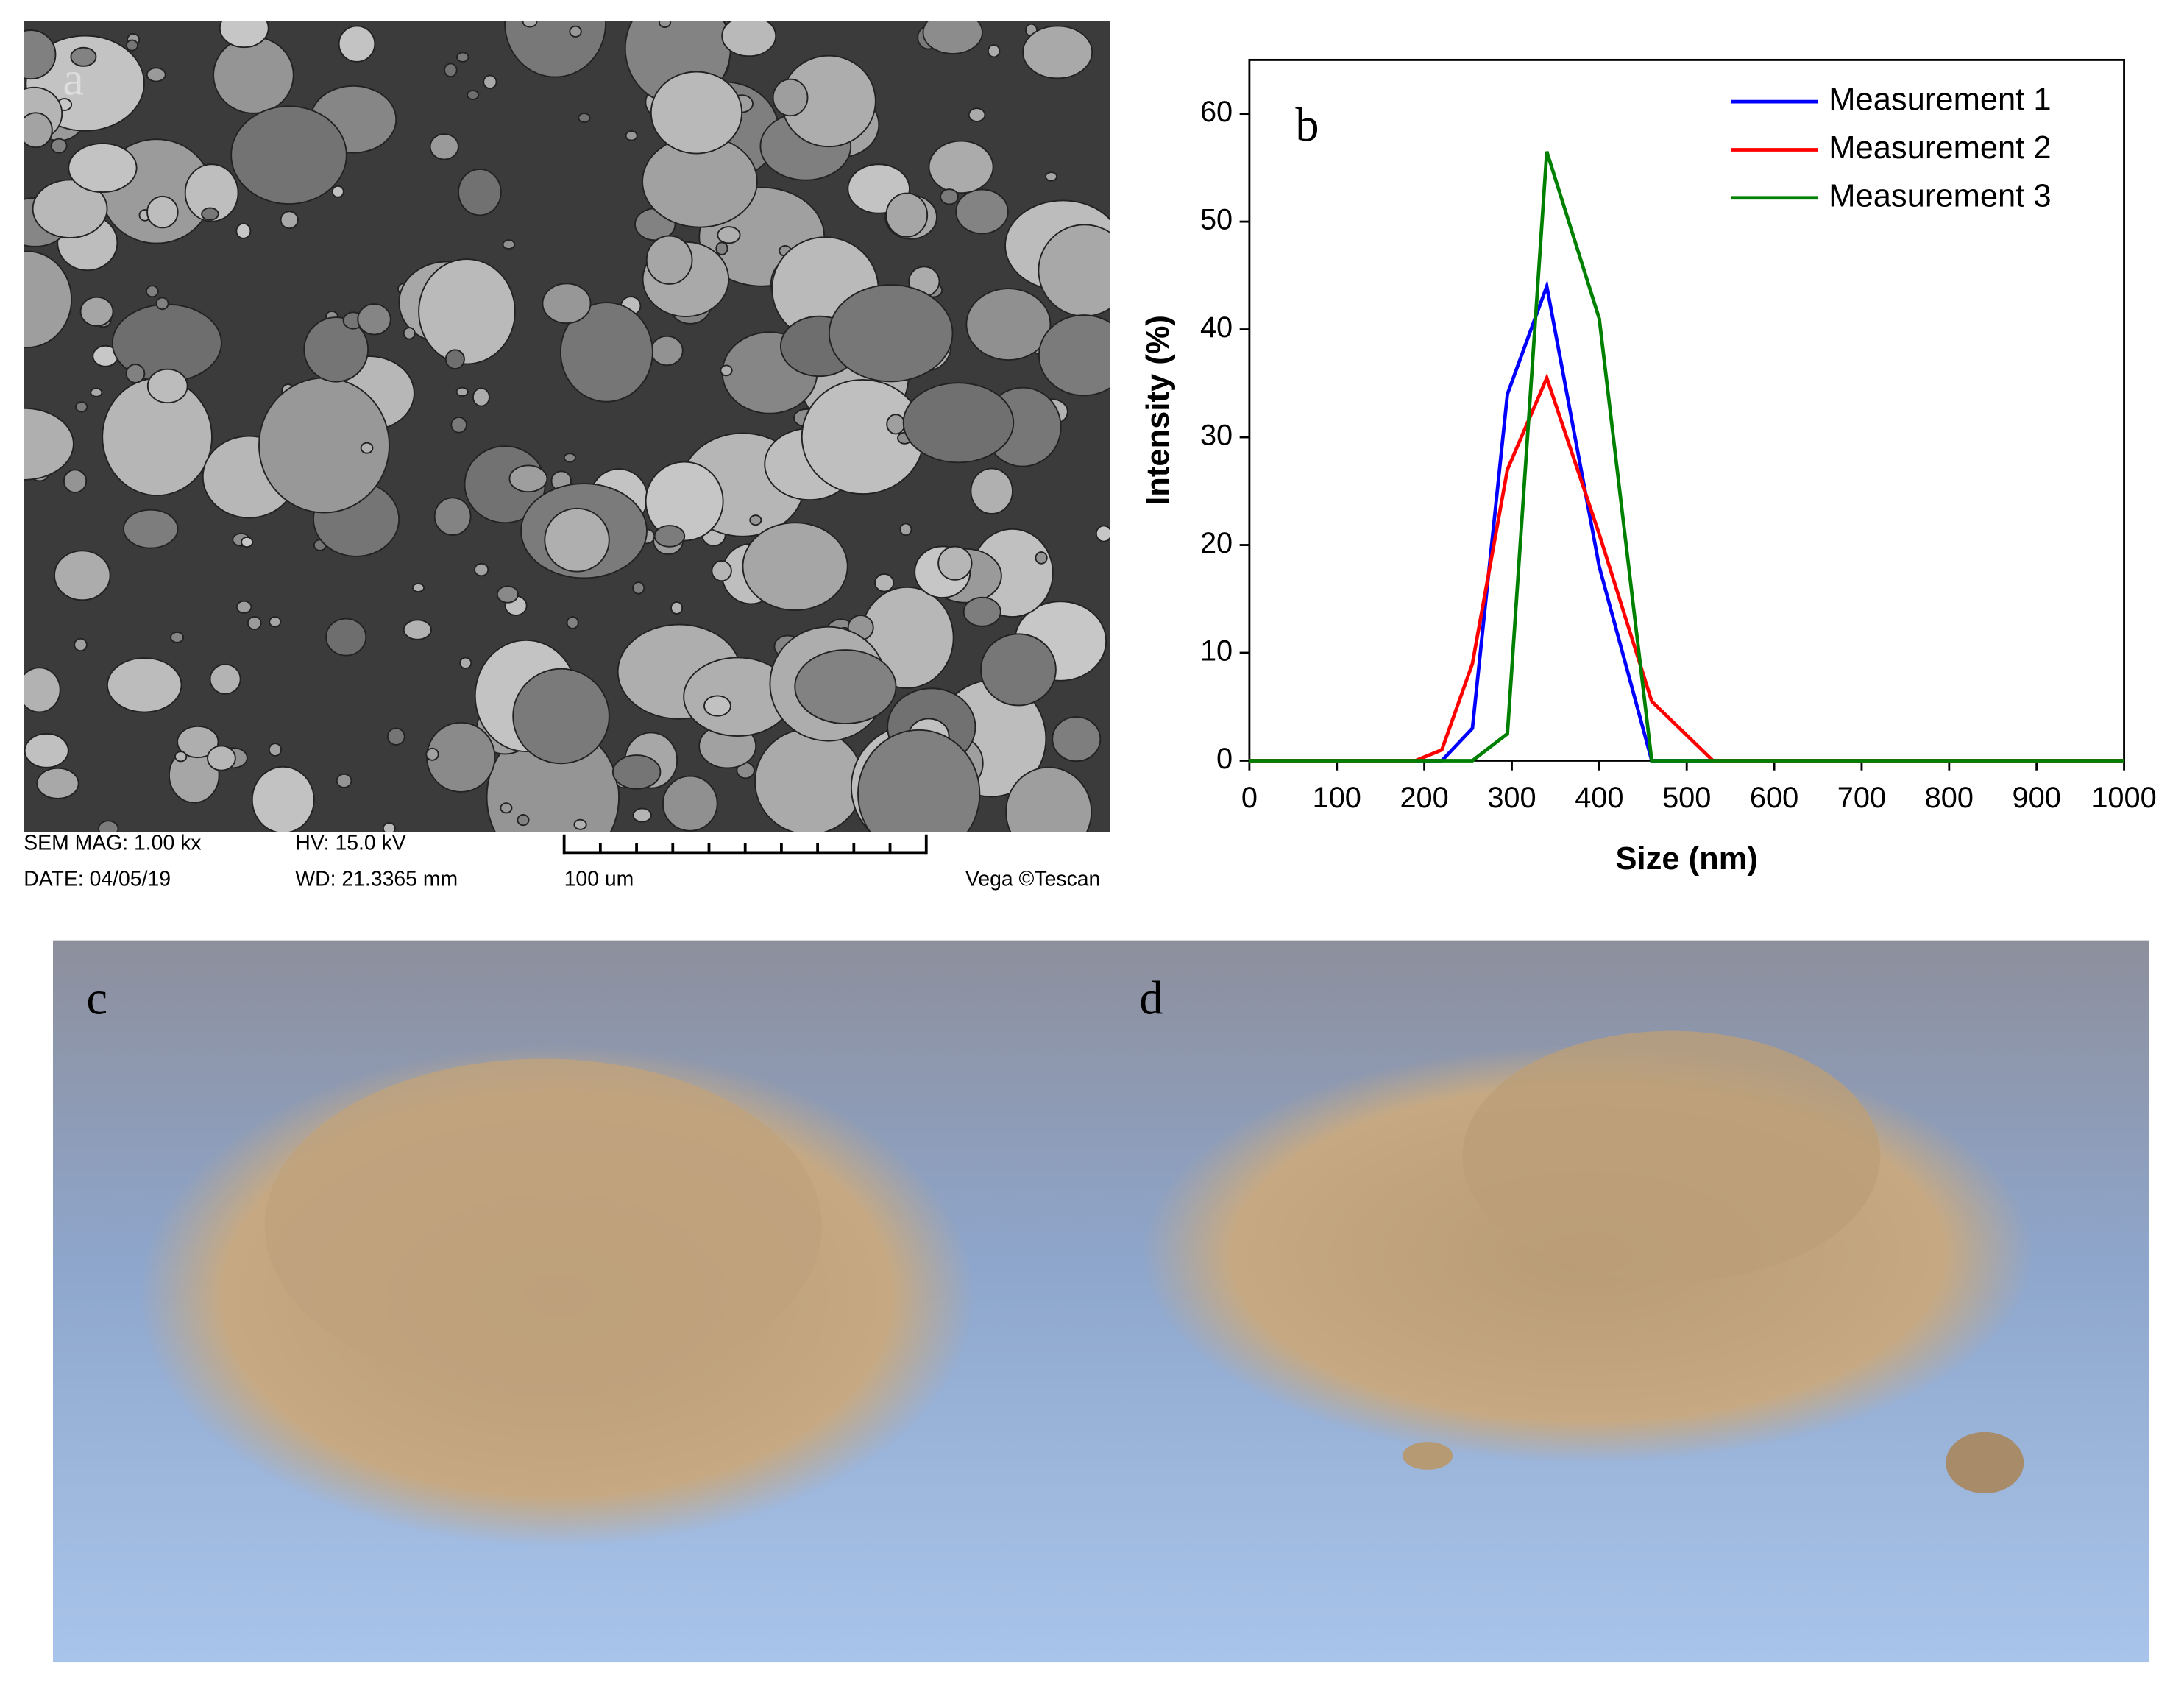 This screenshot has height=1684, width=2184. I want to click on powder-flakes, so click(1671, 1156).